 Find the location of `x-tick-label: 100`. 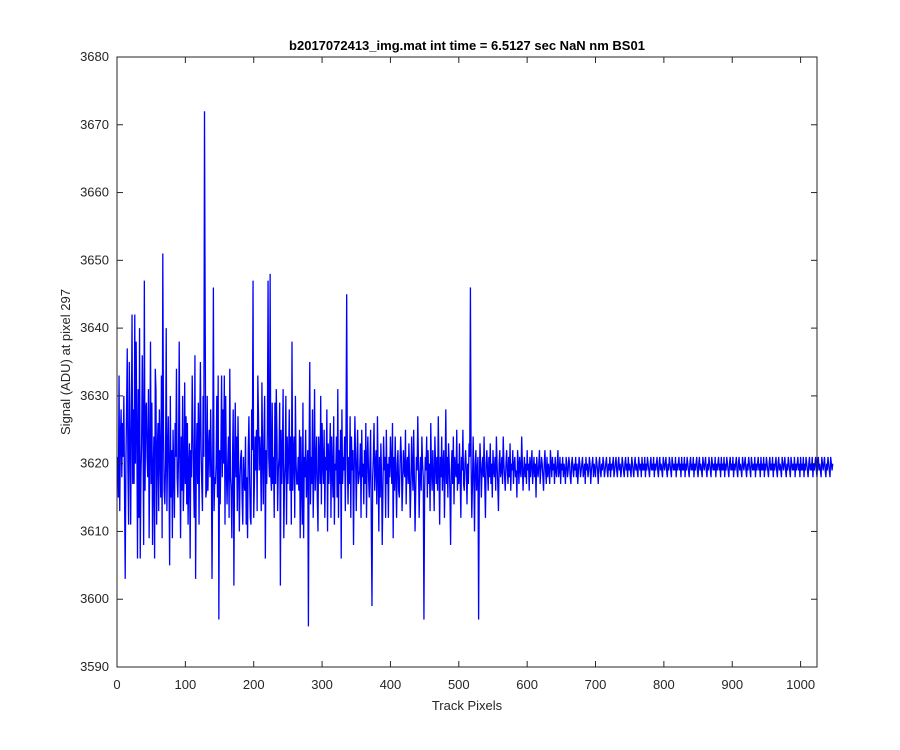

x-tick-label: 100 is located at coordinates (186, 684).